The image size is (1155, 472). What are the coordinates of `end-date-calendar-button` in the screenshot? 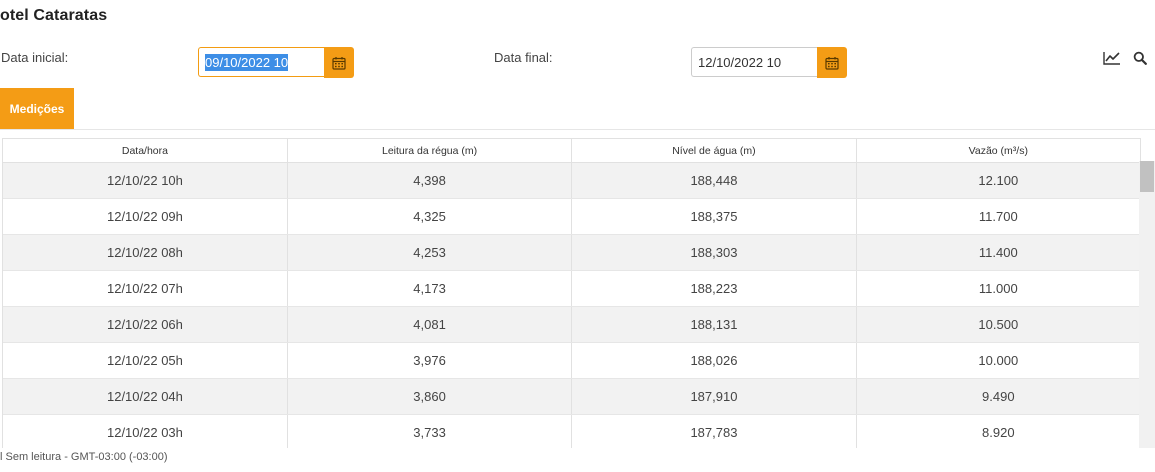 It's located at (832, 62).